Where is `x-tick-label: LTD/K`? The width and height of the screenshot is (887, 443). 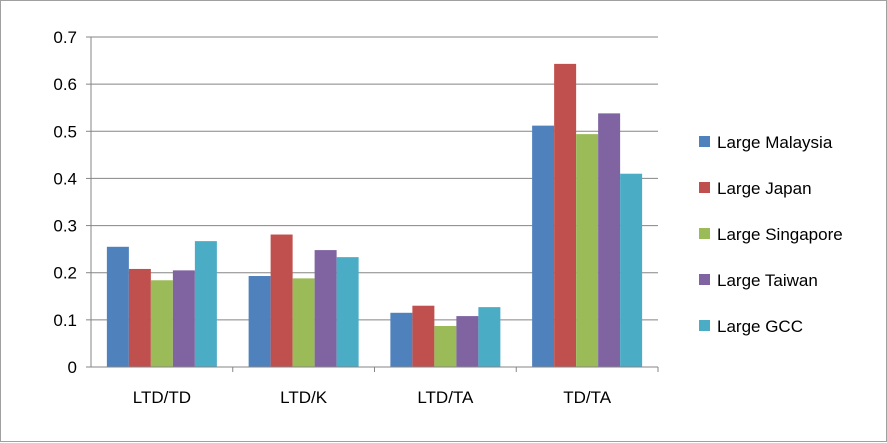 x-tick-label: LTD/K is located at coordinates (304, 397).